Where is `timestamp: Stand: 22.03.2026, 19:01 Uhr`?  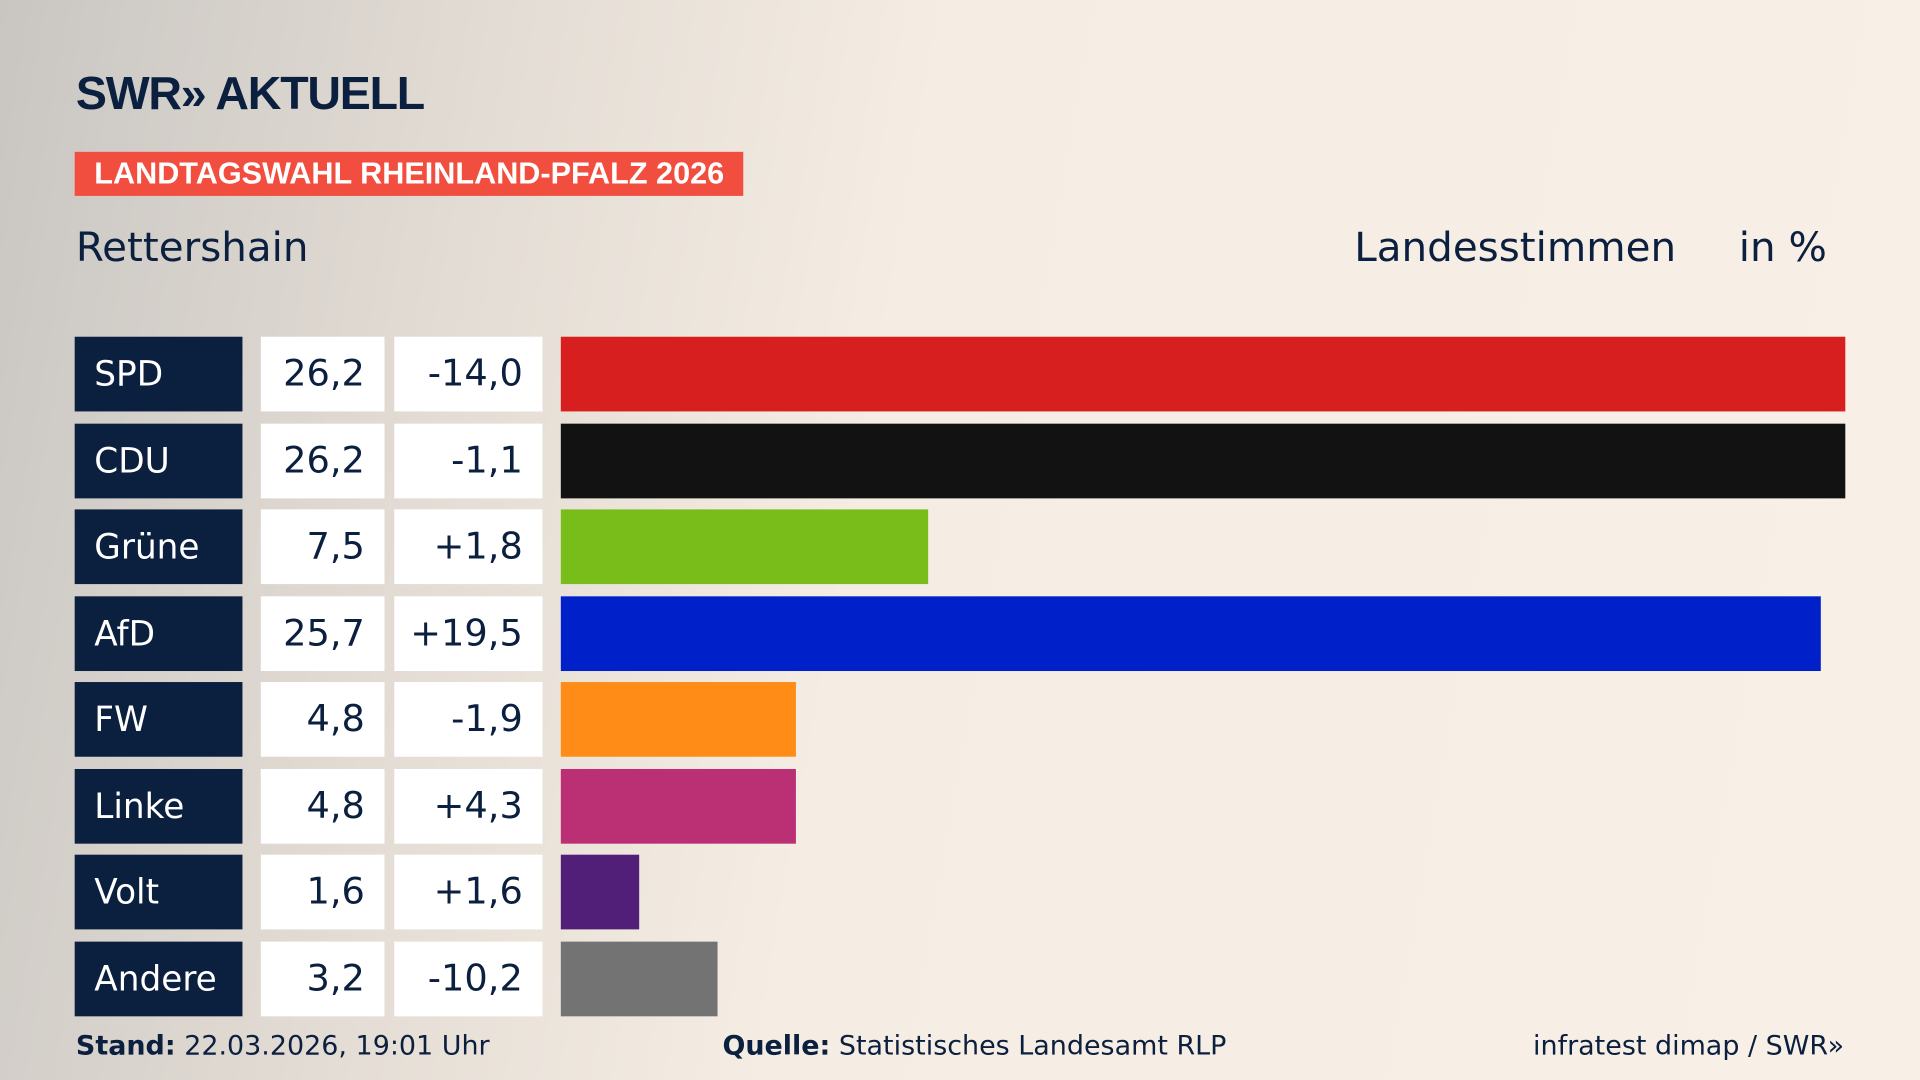 timestamp: Stand: 22.03.2026, 19:01 Uhr is located at coordinates (283, 1046).